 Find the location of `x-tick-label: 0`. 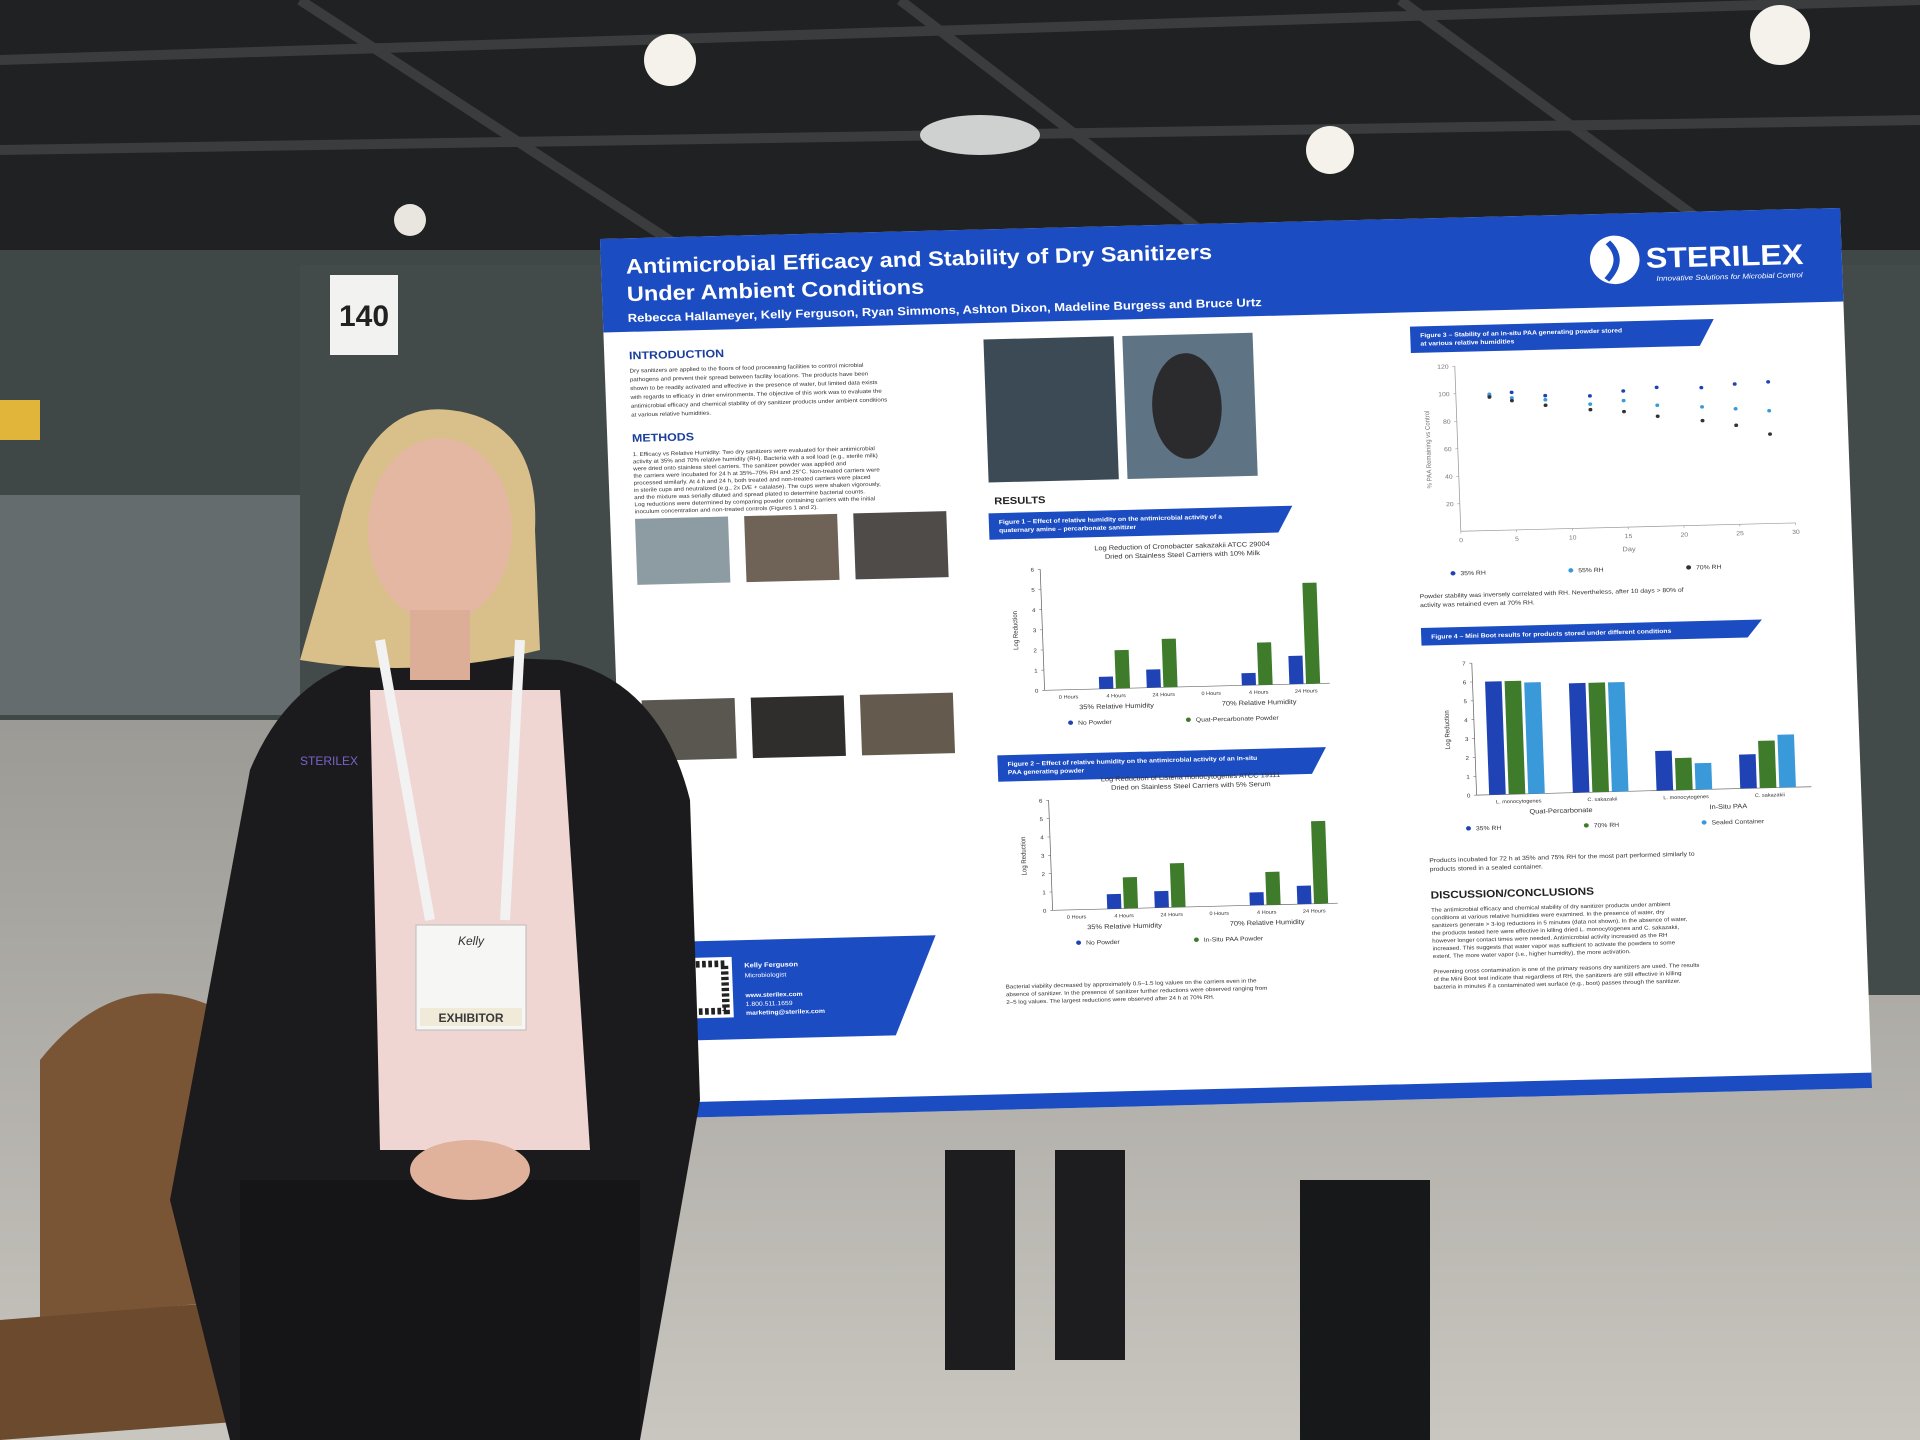

x-tick-label: 0 is located at coordinates (1461, 541).